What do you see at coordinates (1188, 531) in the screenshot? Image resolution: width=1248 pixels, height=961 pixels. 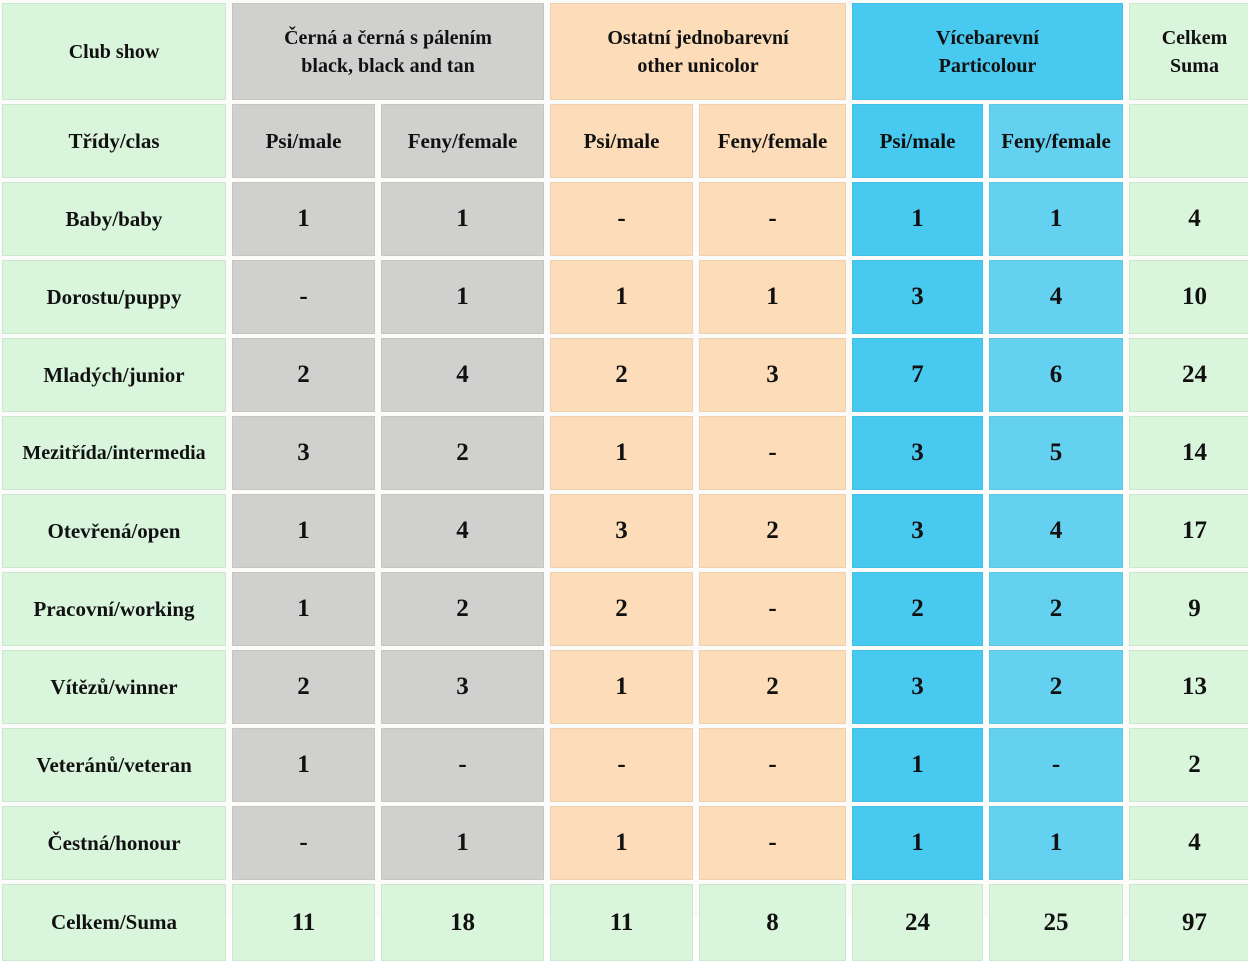 I see `row-total: 17` at bounding box center [1188, 531].